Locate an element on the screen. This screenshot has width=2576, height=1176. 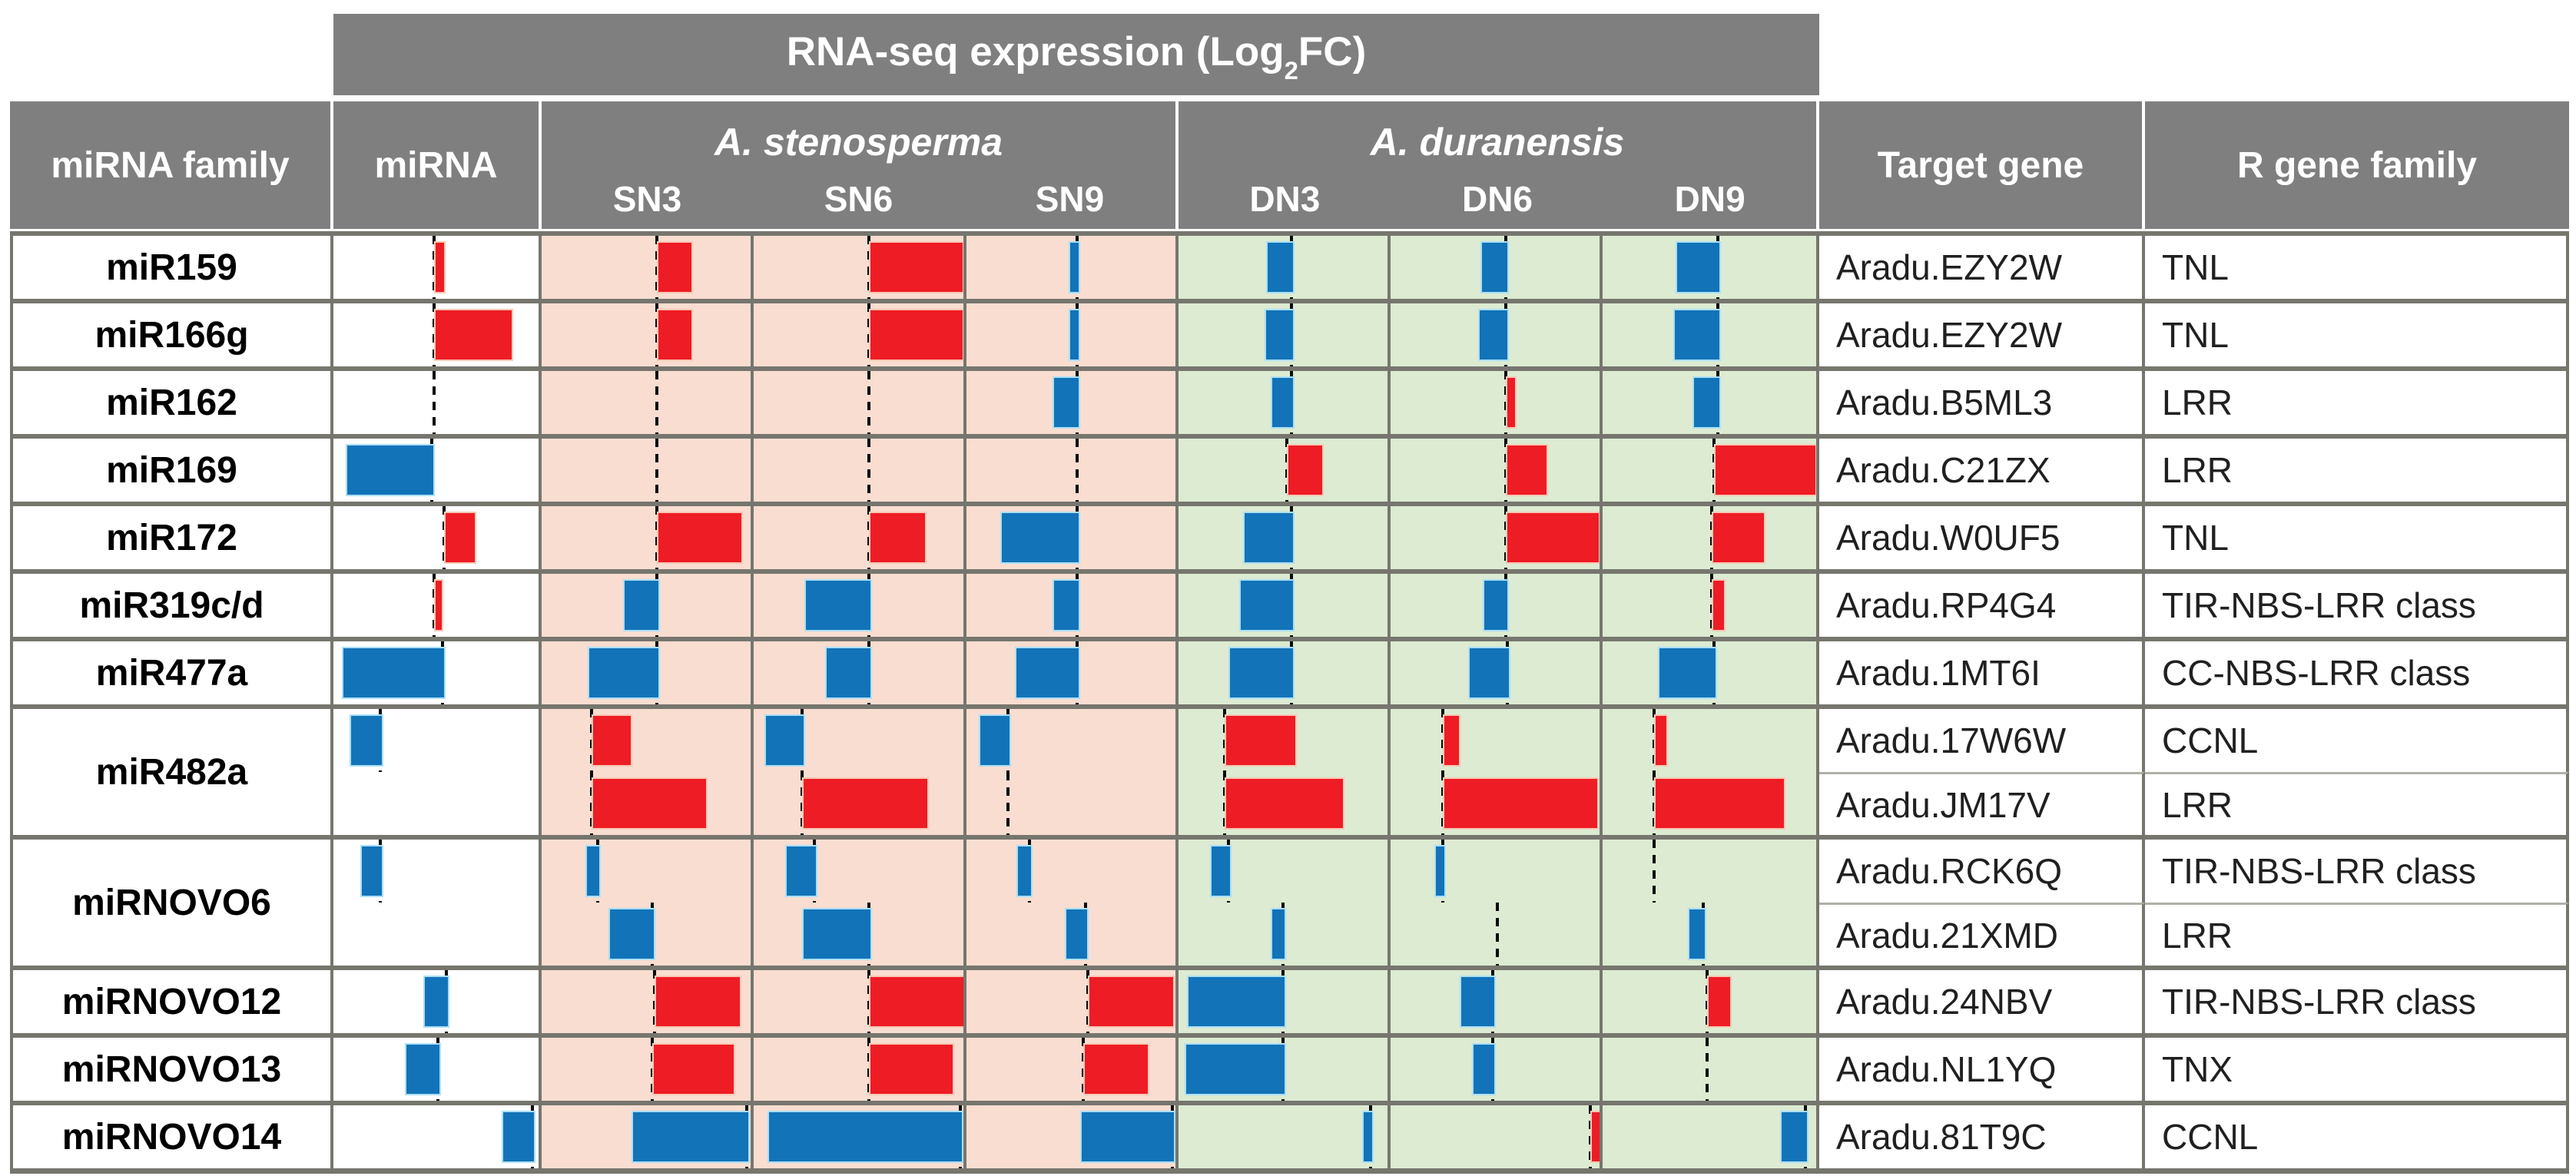
group-subrows: Aradu.81T9C CCNL is located at coordinates (1555, 1136).